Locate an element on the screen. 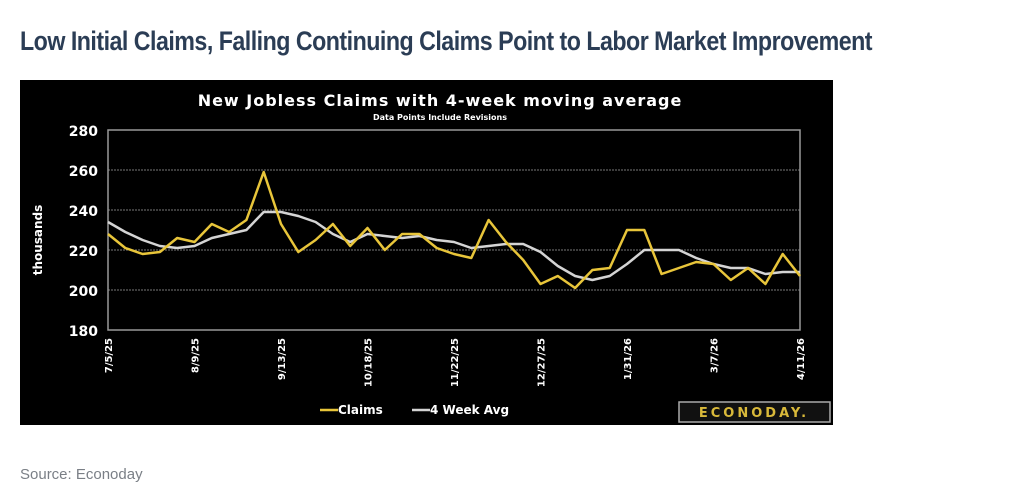 Image resolution: width=1024 pixels, height=504 pixels. x-tick-label: 8/9/25 is located at coordinates (196, 355).